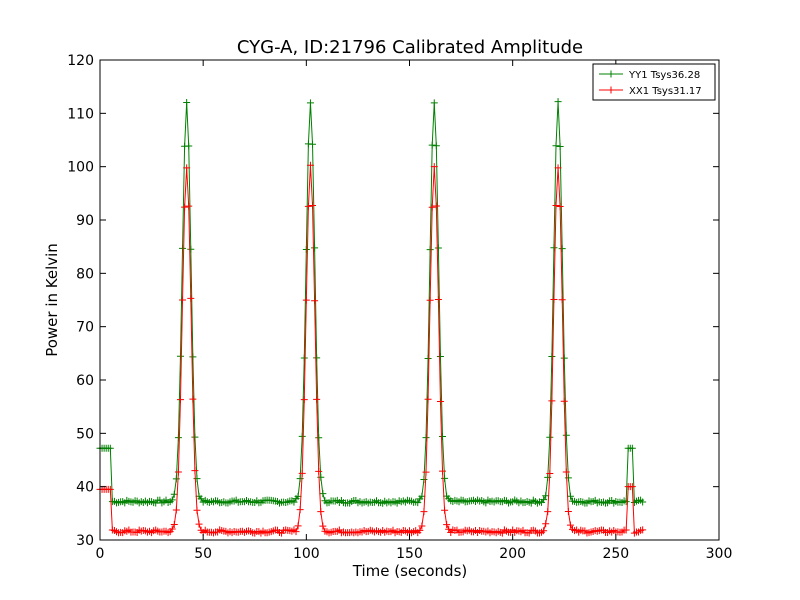 Image resolution: width=800 pixels, height=600 pixels. I want to click on legend-box, so click(654, 82).